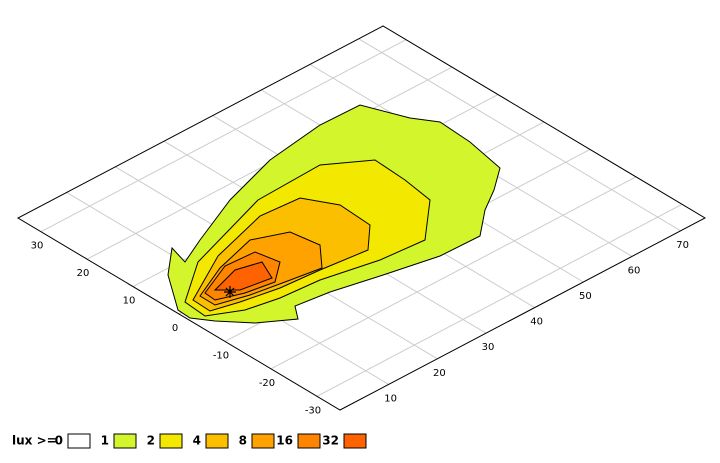  What do you see at coordinates (59, 441) in the screenshot?
I see `legend-label: 0` at bounding box center [59, 441].